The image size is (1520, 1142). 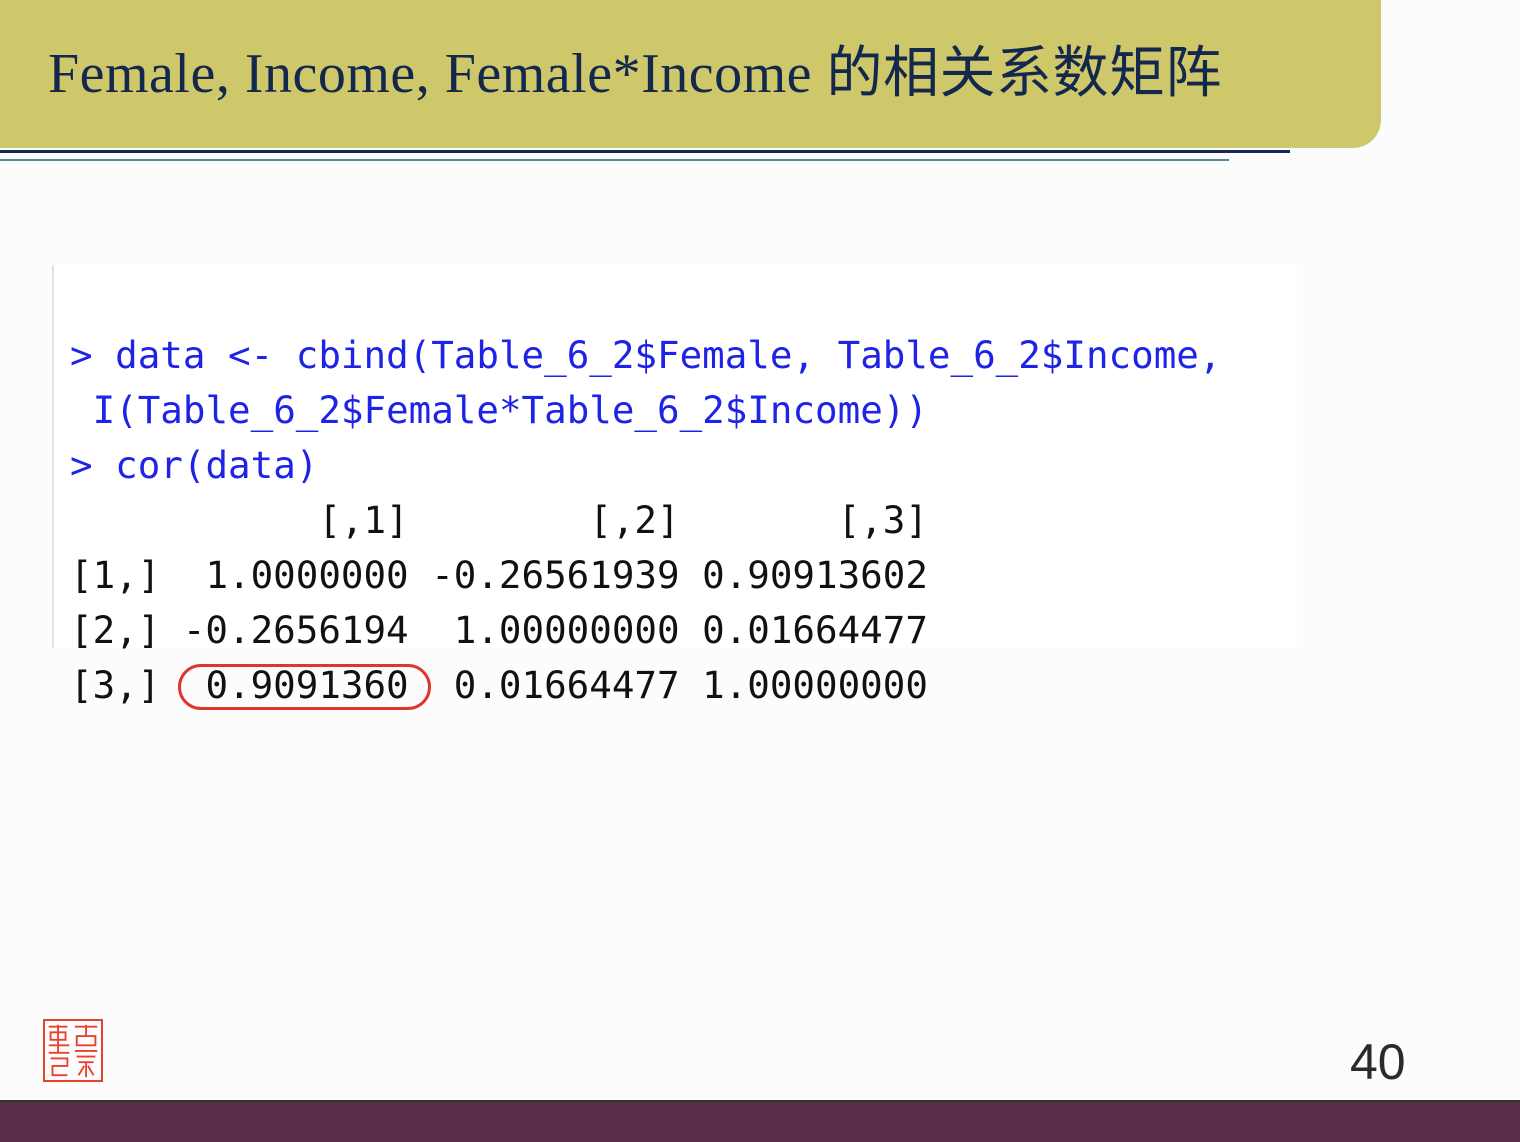 I want to click on matrix-cell: -0.2656194, so click(x=295, y=630).